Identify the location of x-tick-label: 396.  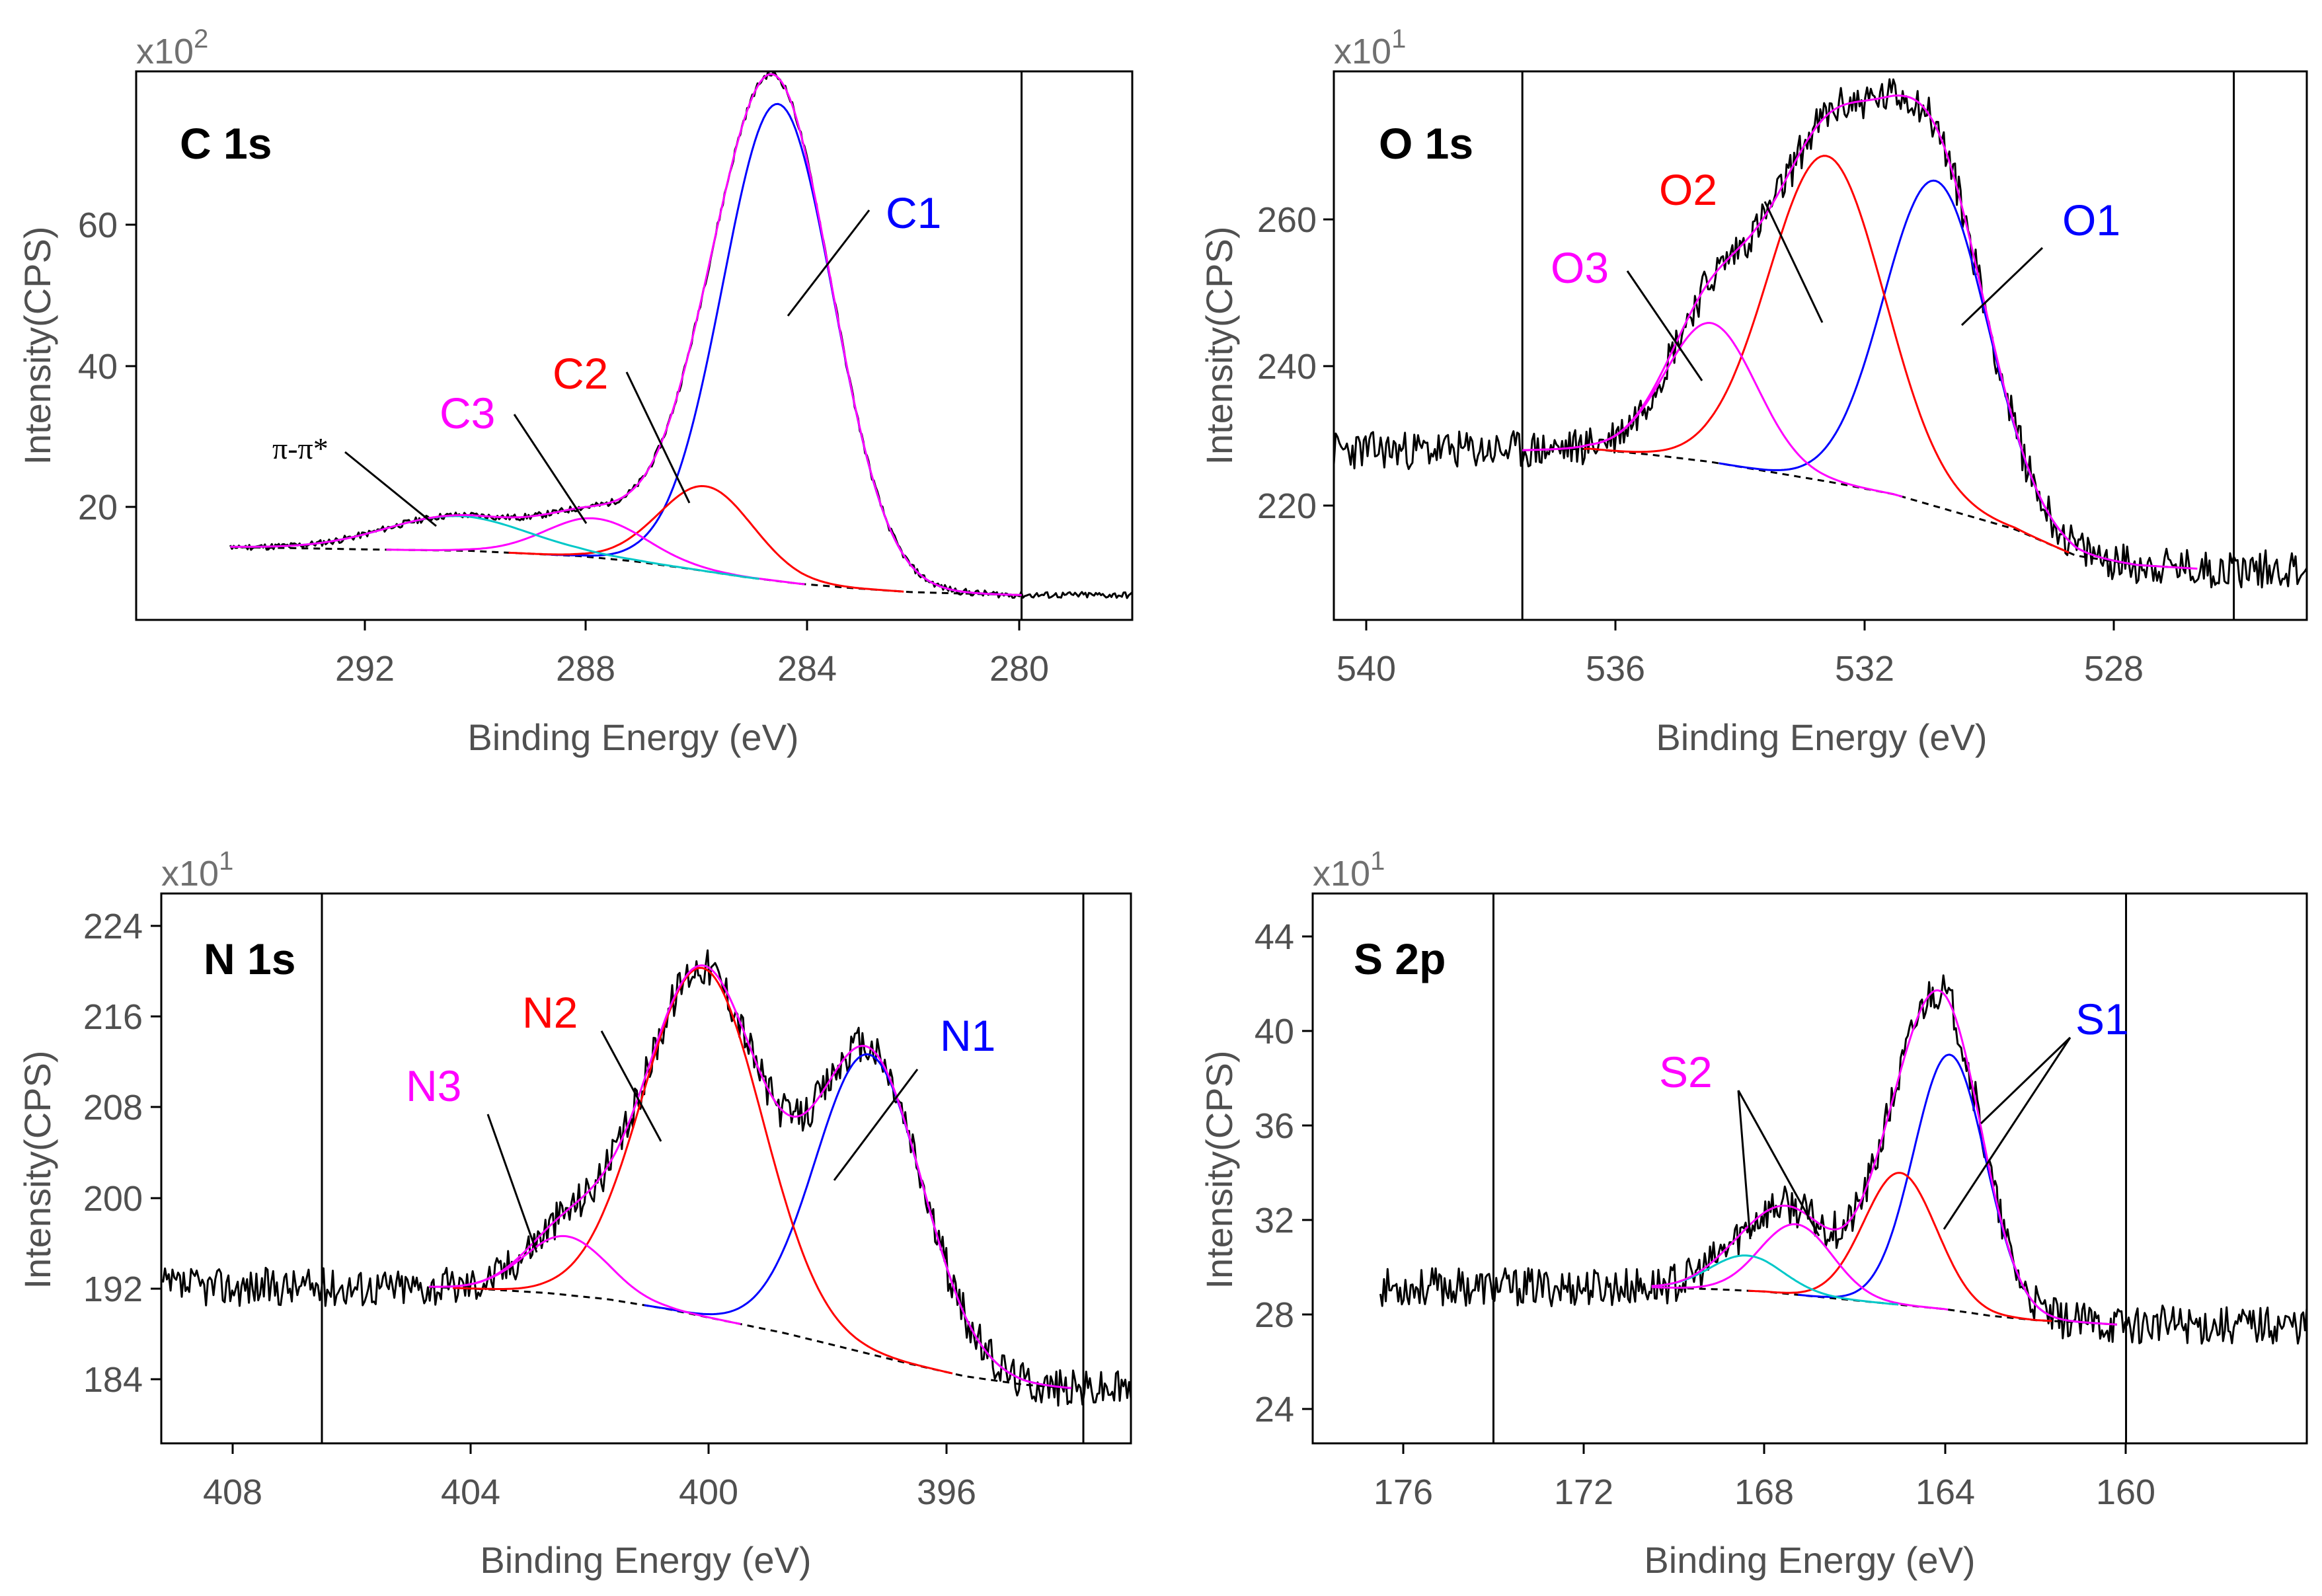
(946, 1492).